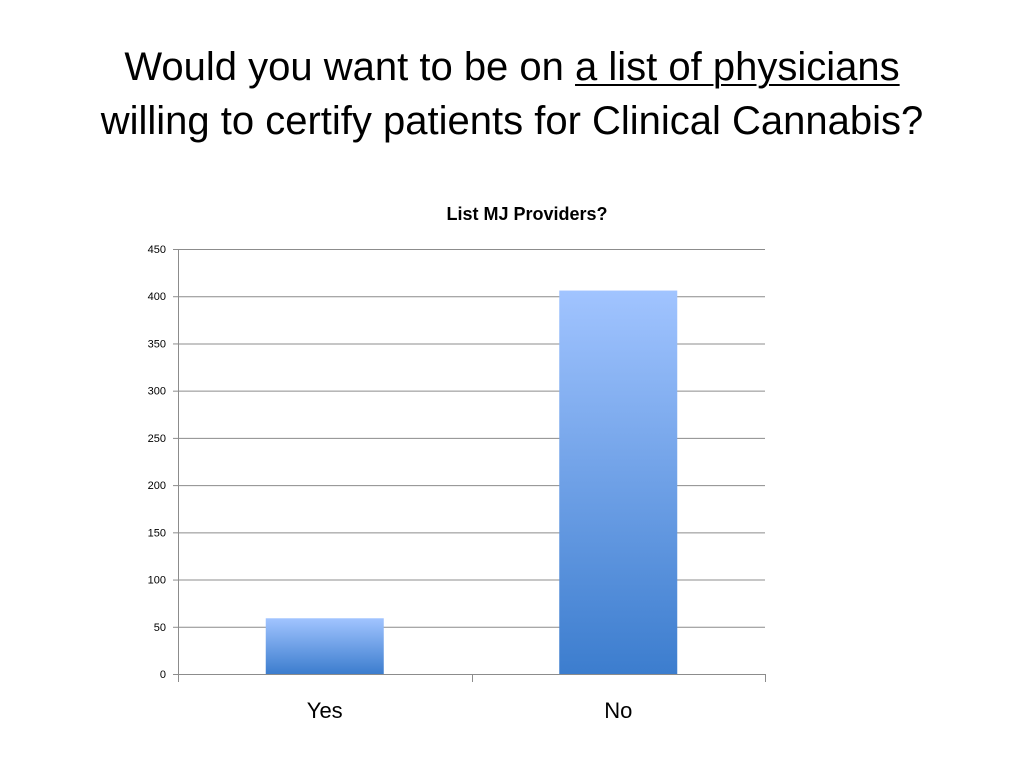  I want to click on x-tick-label-no: No, so click(618, 710).